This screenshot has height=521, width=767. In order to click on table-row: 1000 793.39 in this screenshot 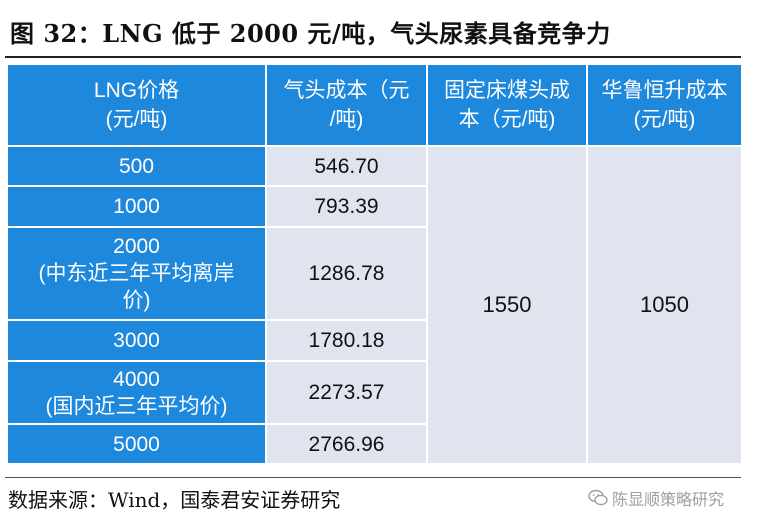, I will do `click(374, 206)`.